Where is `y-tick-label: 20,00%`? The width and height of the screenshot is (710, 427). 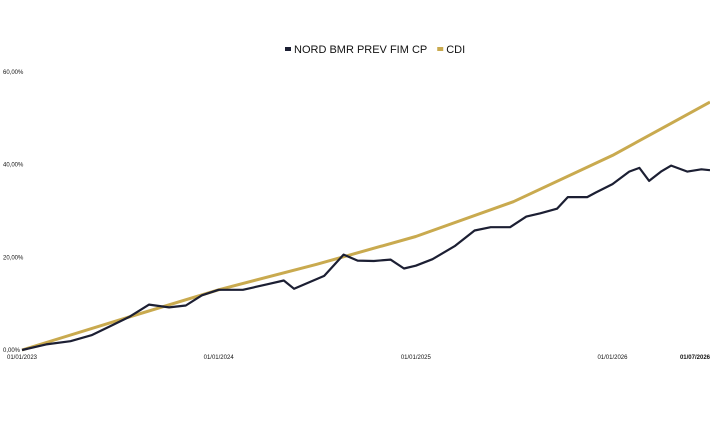 y-tick-label: 20,00% is located at coordinates (13, 258).